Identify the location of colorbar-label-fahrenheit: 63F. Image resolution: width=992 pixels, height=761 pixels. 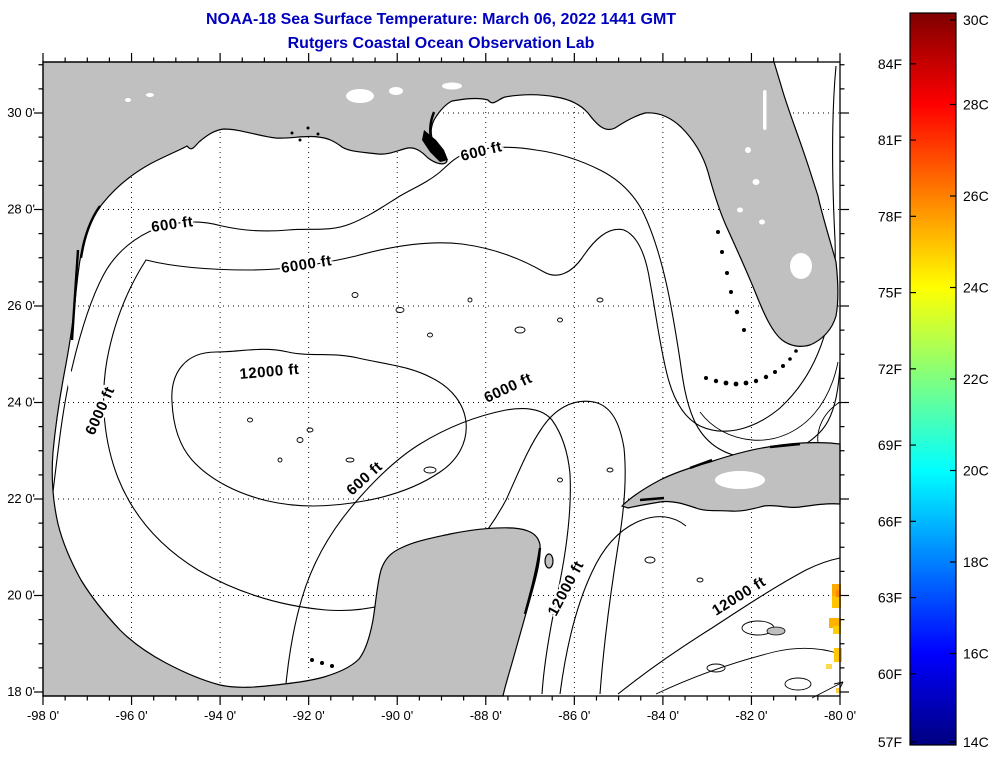
(890, 598).